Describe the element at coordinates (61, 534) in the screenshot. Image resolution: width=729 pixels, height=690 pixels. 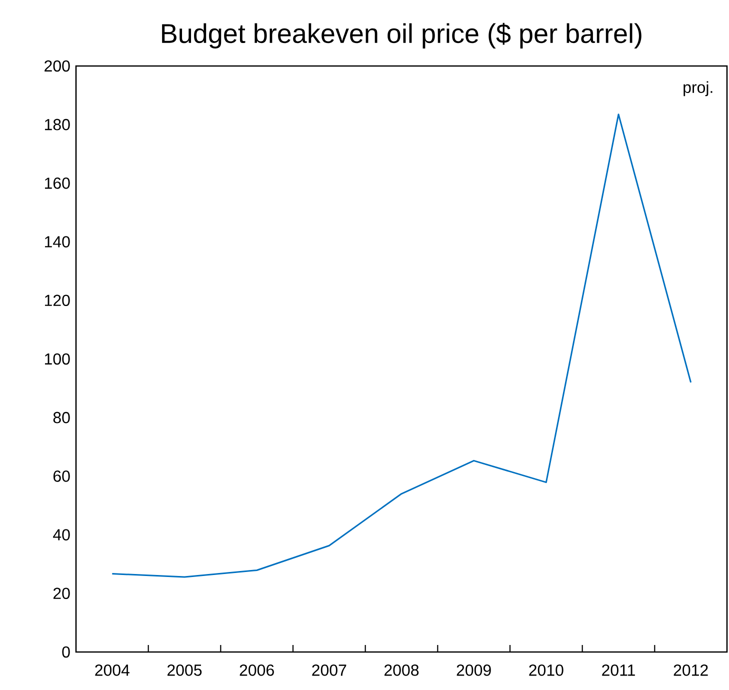
I see `y-tick-label: 40` at that location.